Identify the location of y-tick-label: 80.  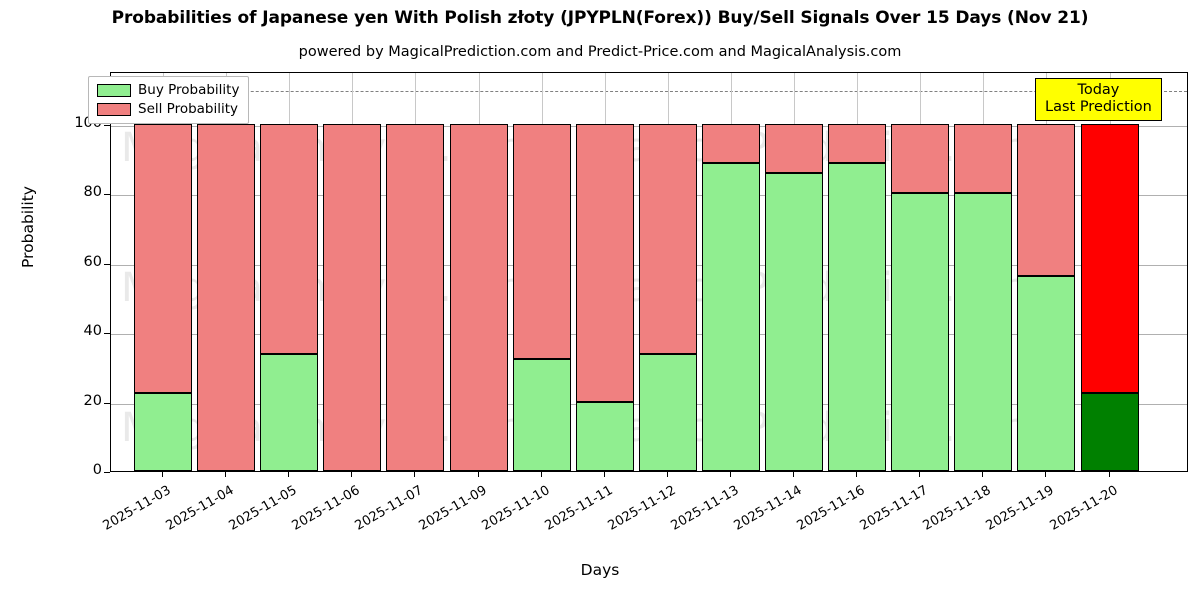
(92, 192).